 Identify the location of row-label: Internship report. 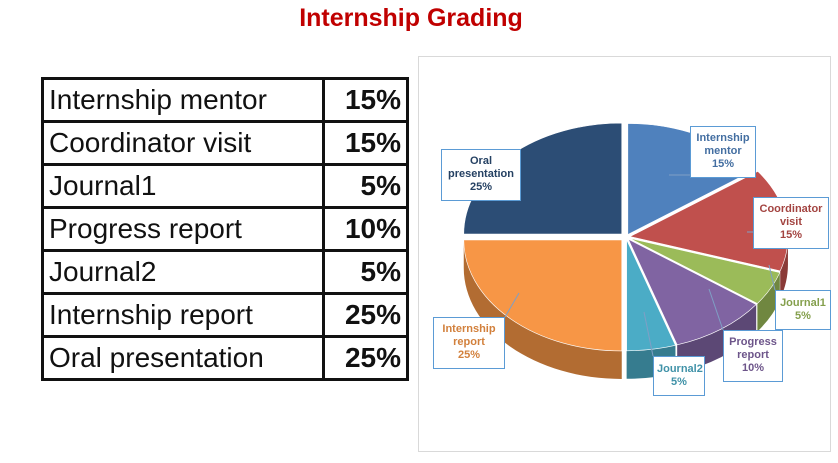
(183, 315).